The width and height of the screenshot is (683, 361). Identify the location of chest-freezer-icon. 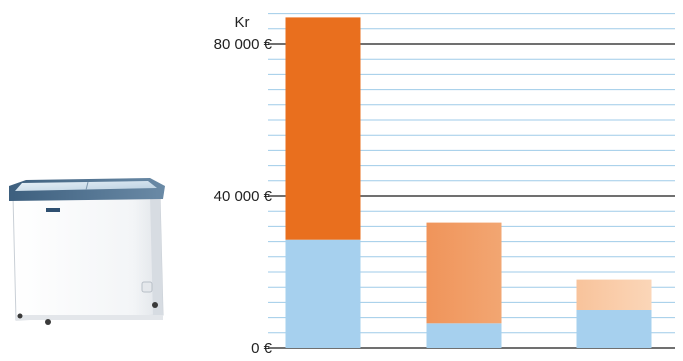
(87, 251).